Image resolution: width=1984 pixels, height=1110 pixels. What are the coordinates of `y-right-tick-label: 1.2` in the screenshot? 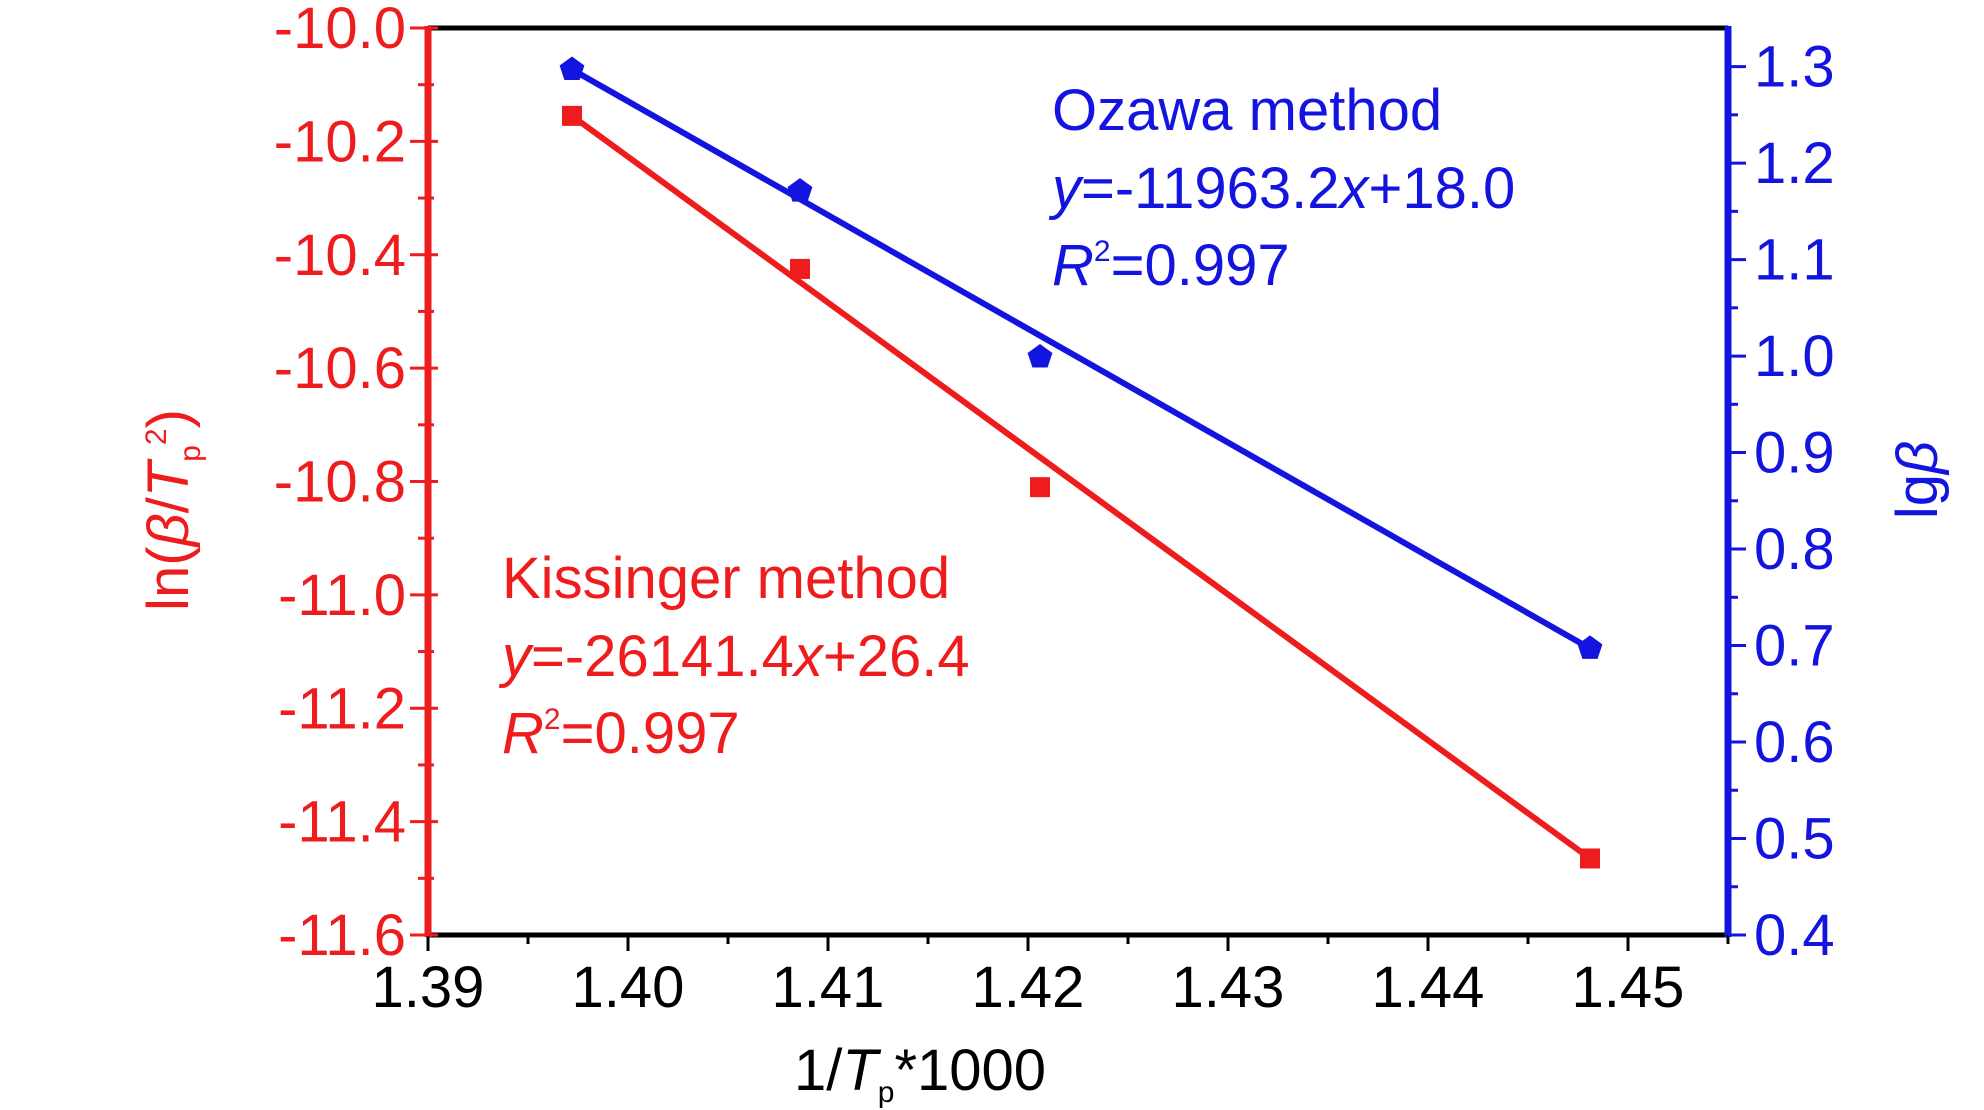 It's located at (1794, 163).